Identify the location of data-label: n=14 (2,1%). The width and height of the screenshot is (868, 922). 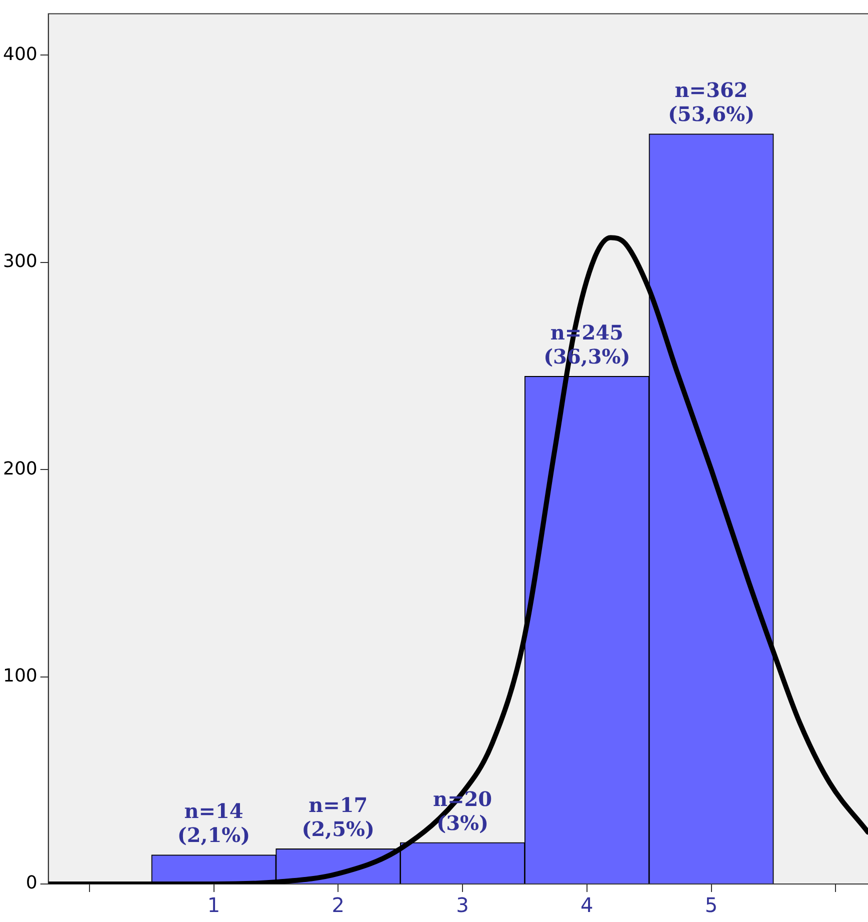
(213, 823).